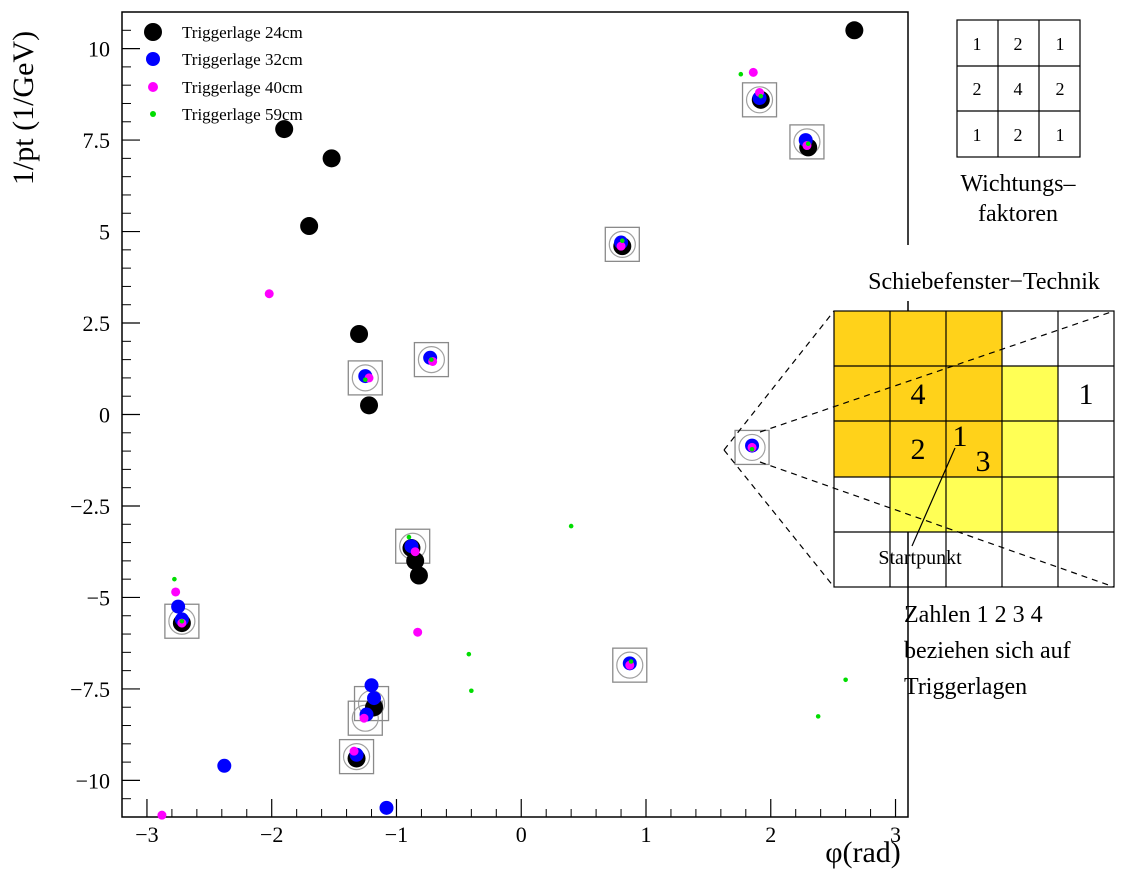 This screenshot has width=1136, height=876. Describe the element at coordinates (242, 114) in the screenshot. I see `legend-label-59cm: Triggerlage 59cm` at that location.